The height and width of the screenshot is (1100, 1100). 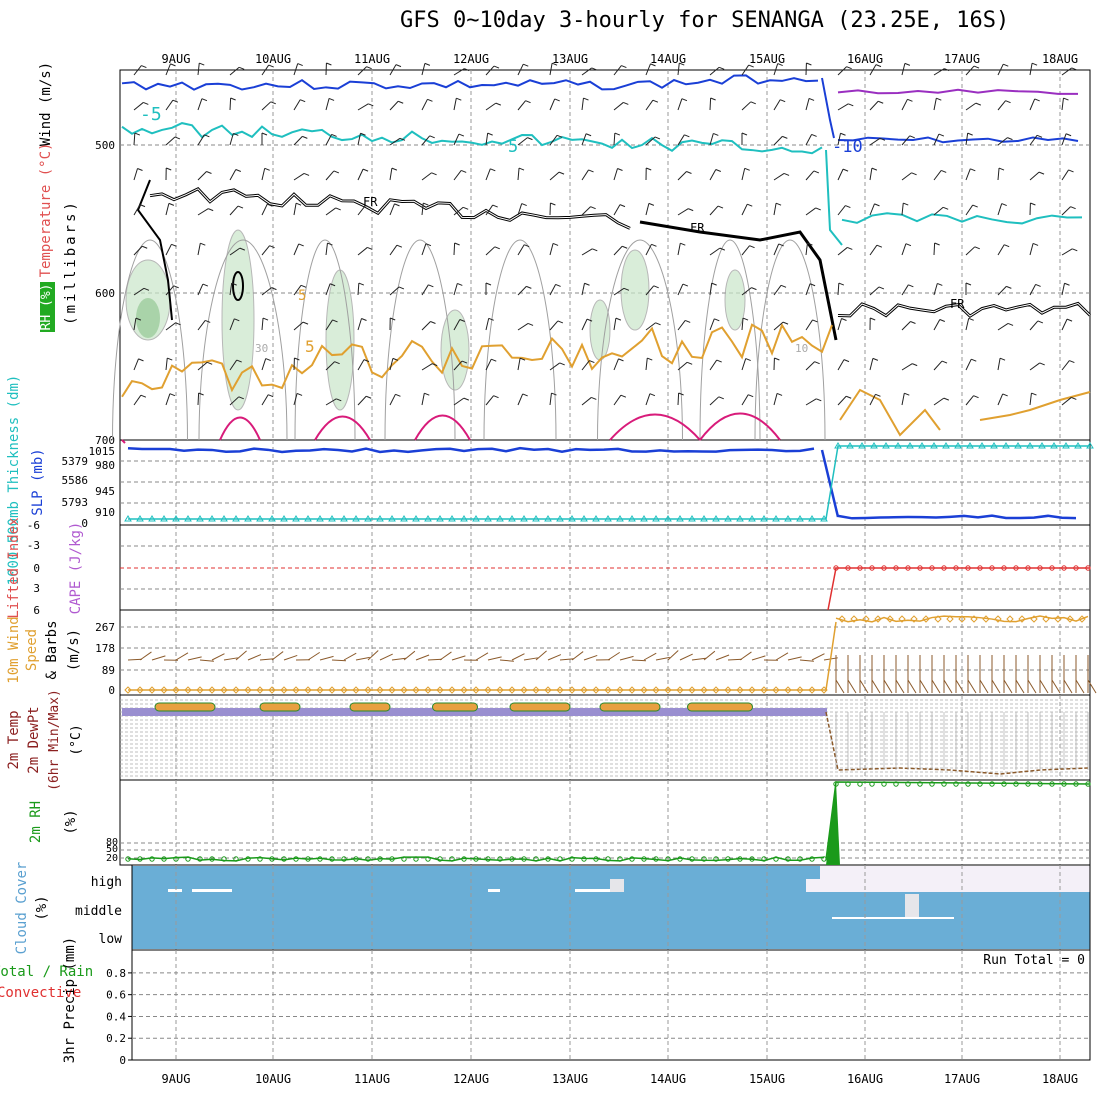 I want to click on panel-frame-rh2m, so click(x=605, y=822).